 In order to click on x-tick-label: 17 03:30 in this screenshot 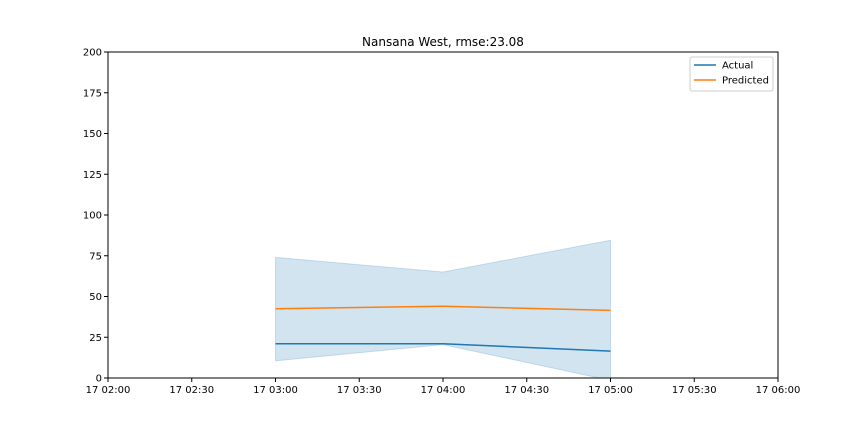, I will do `click(359, 390)`.